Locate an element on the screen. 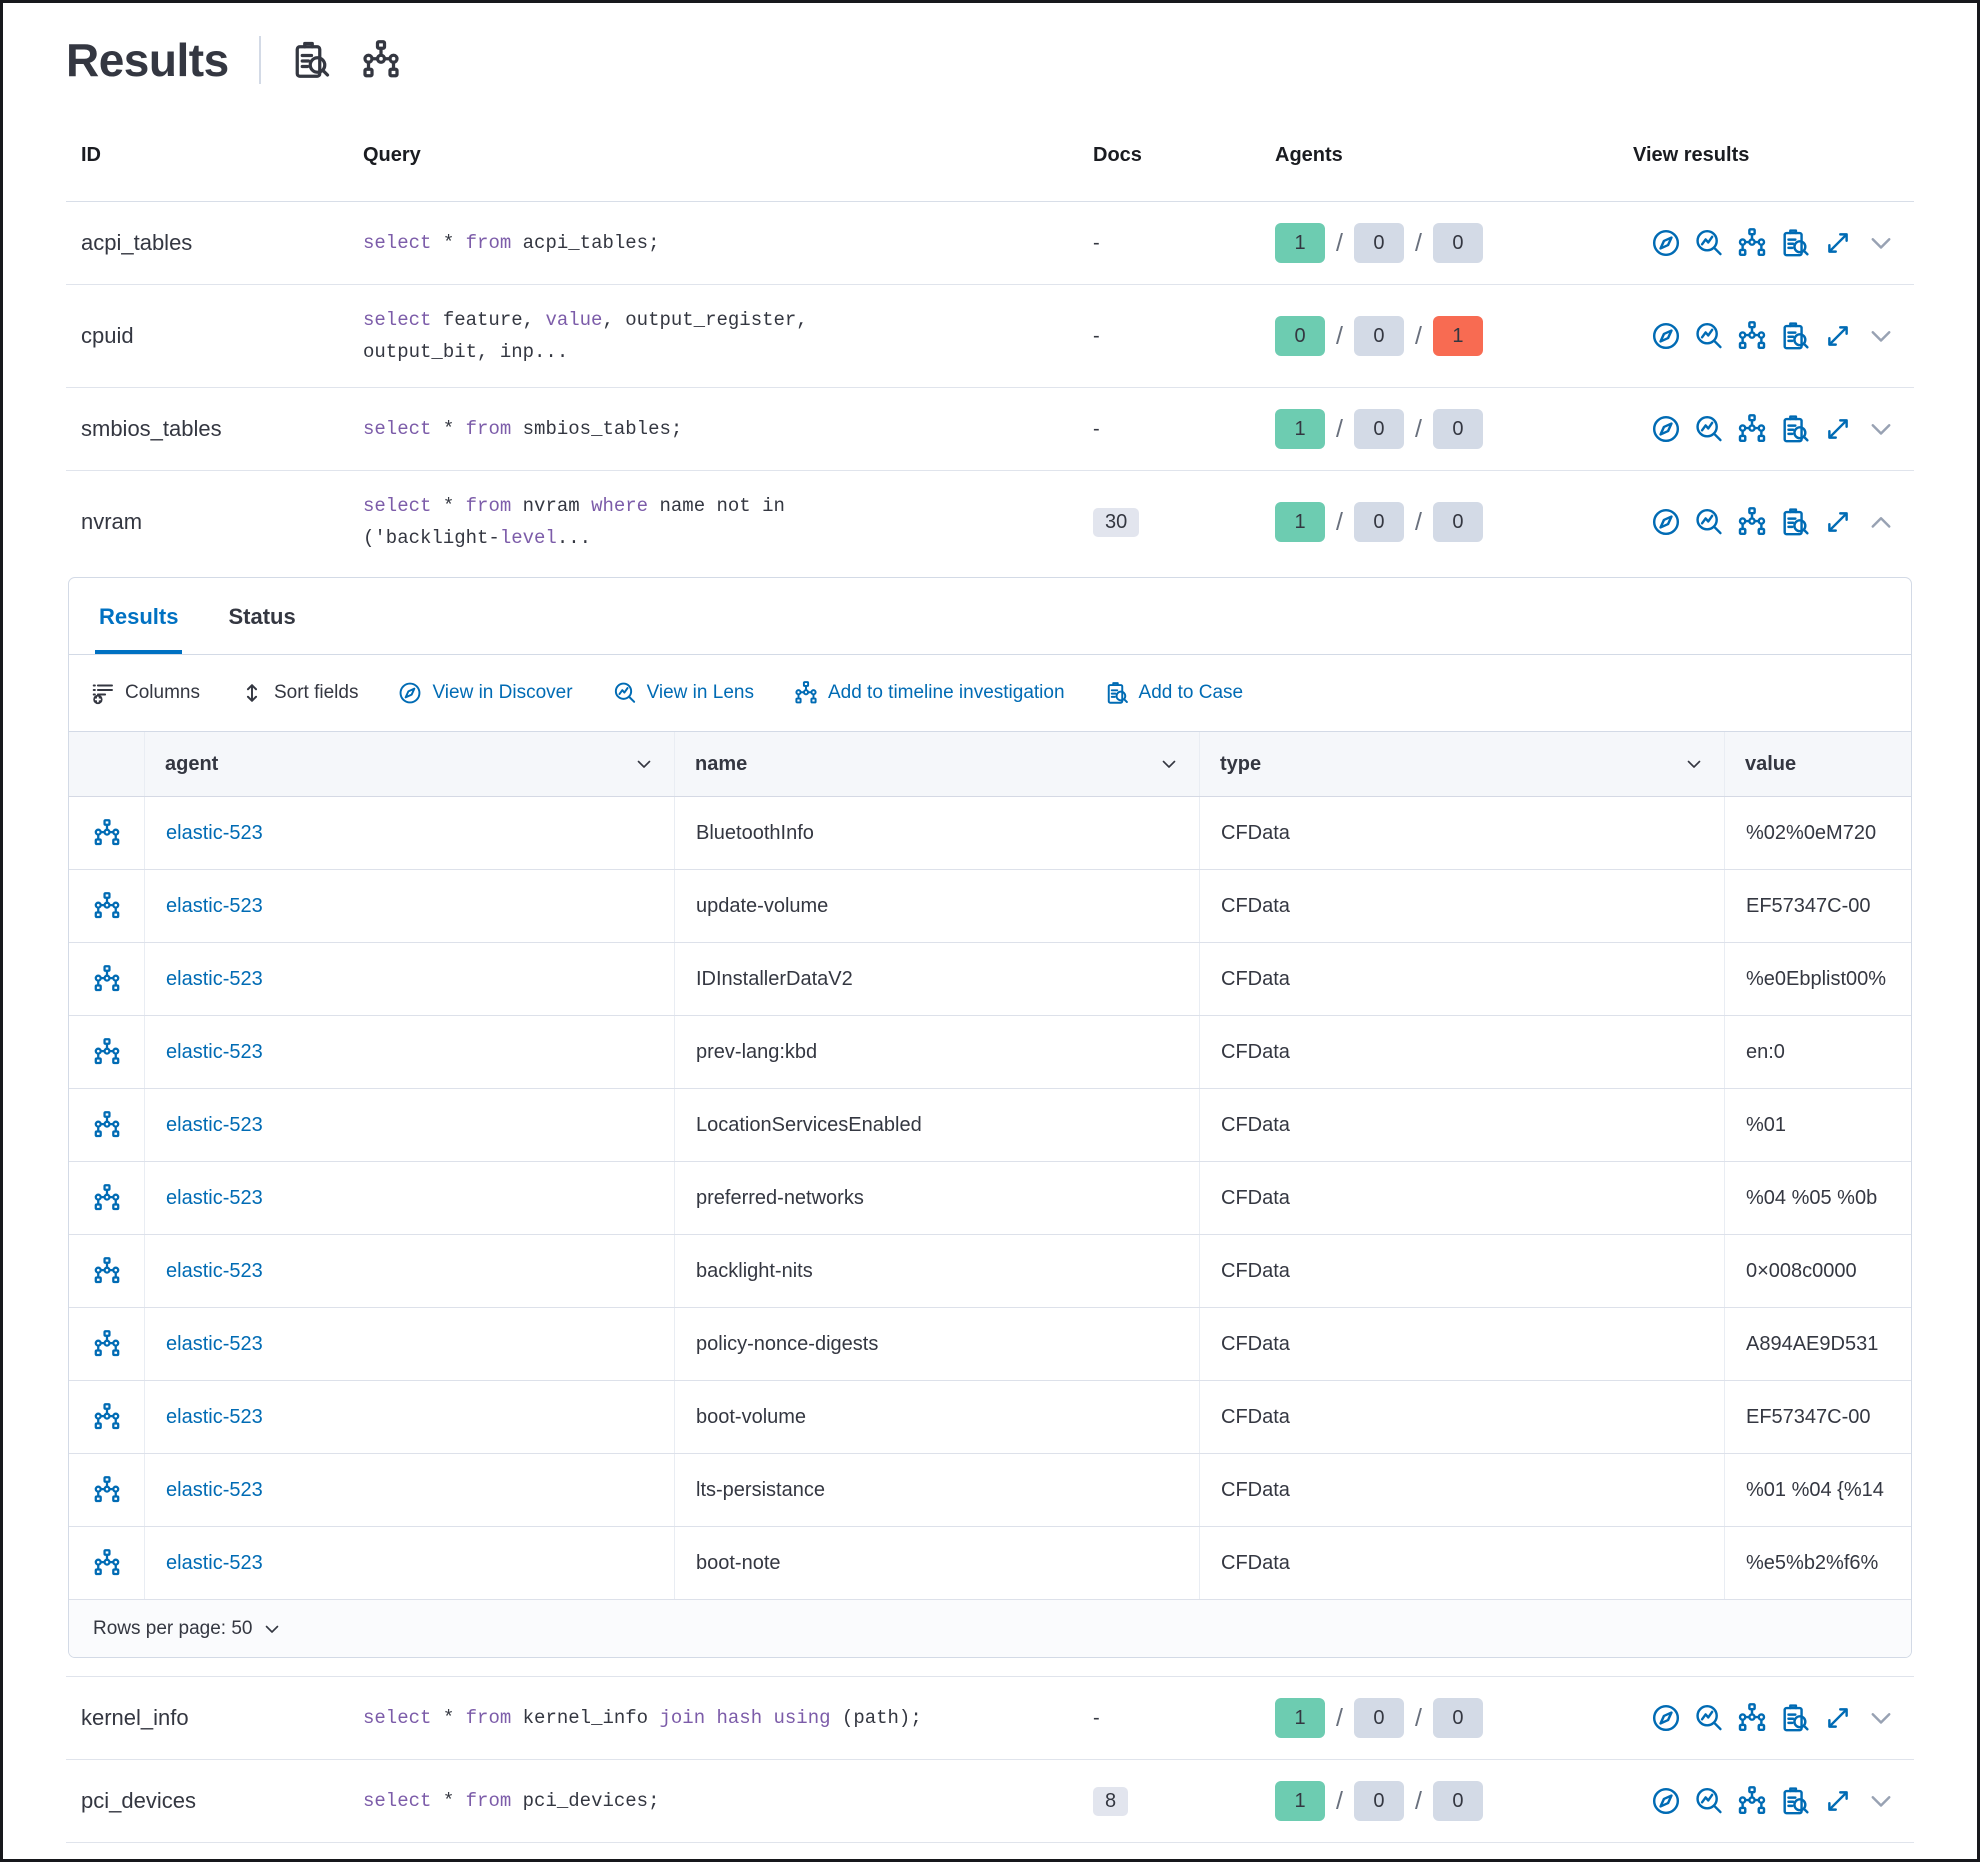 The width and height of the screenshot is (1980, 1862). toolbar-view-in-discover: View in Discover is located at coordinates (485, 693).